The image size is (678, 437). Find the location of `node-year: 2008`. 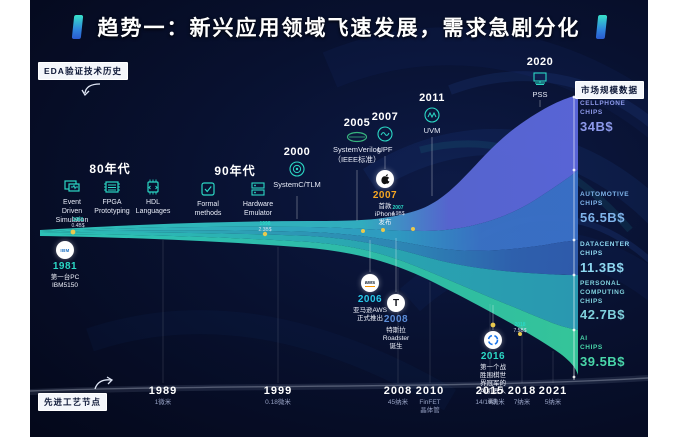

node-year: 2008 is located at coordinates (398, 391).